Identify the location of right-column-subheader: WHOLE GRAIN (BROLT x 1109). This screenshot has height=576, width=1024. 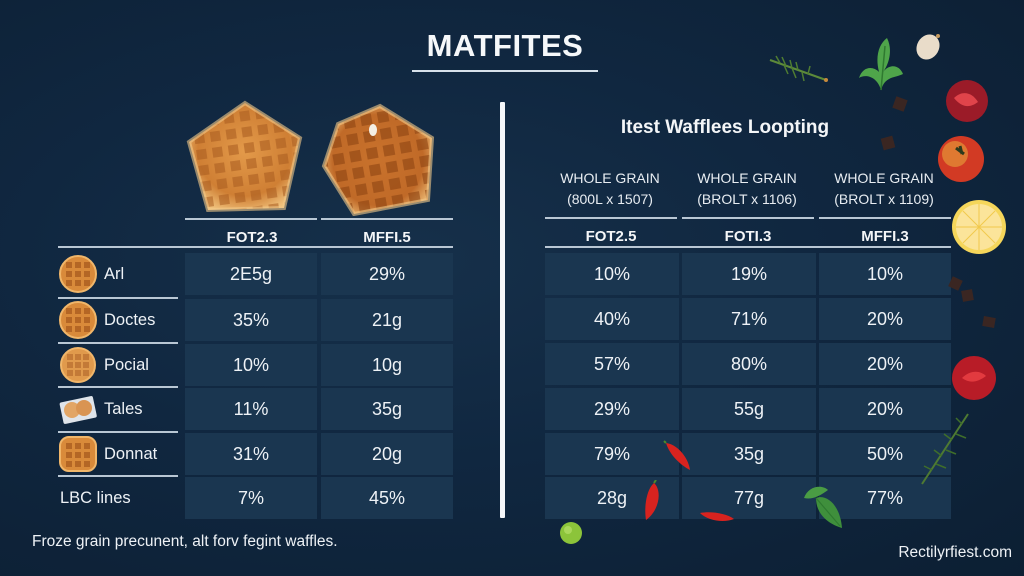
(884, 189).